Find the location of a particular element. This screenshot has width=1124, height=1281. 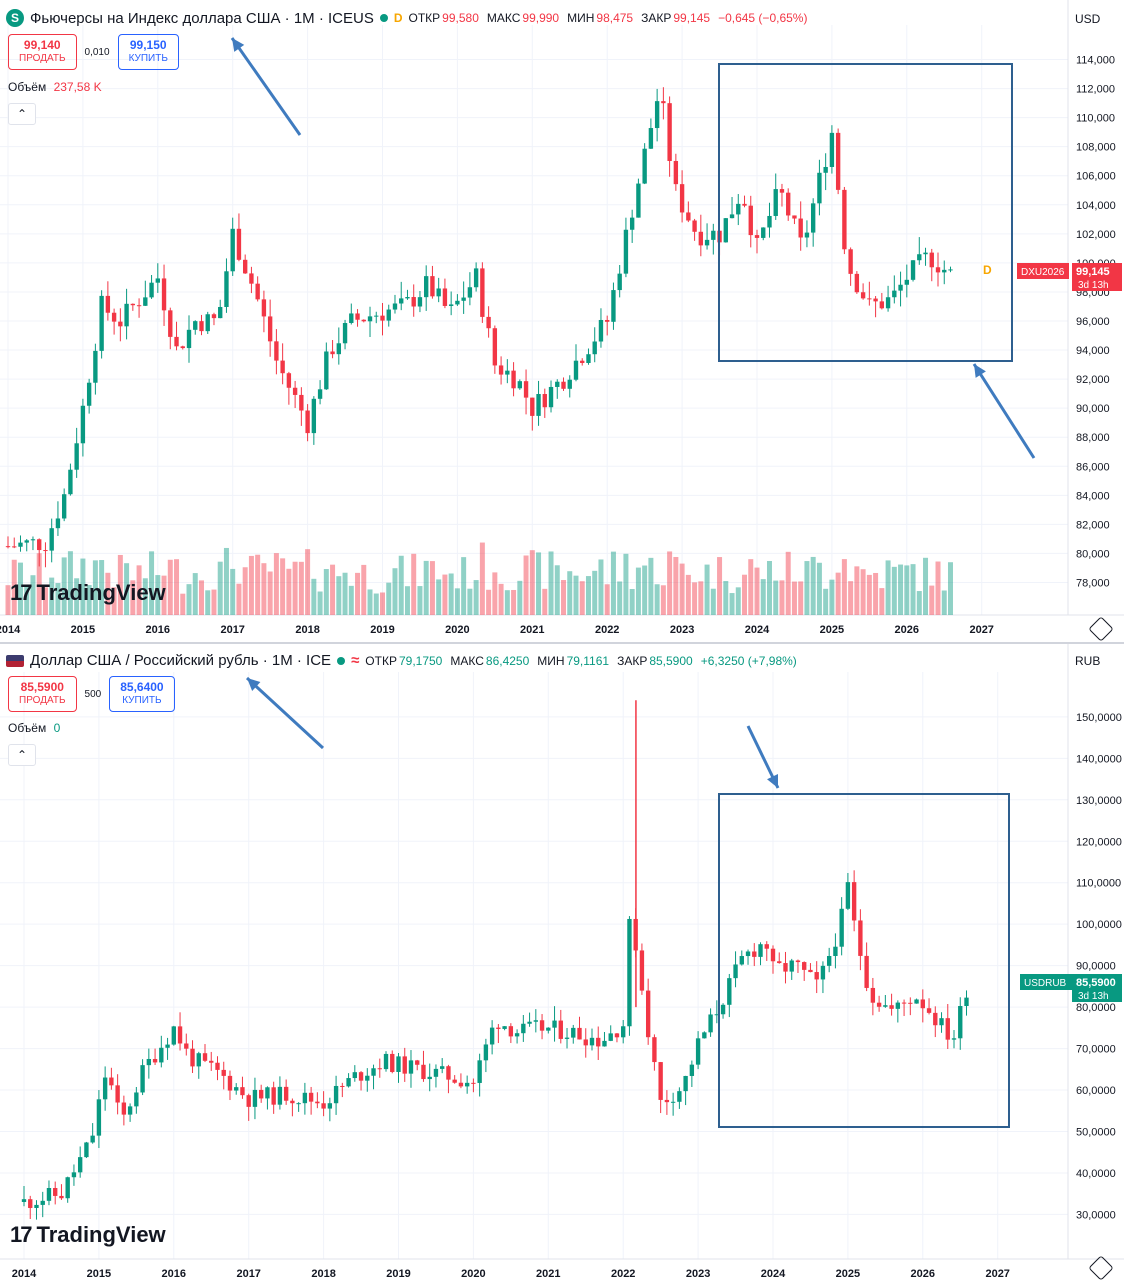

ticker-label: USDRUB is located at coordinates (1045, 983).